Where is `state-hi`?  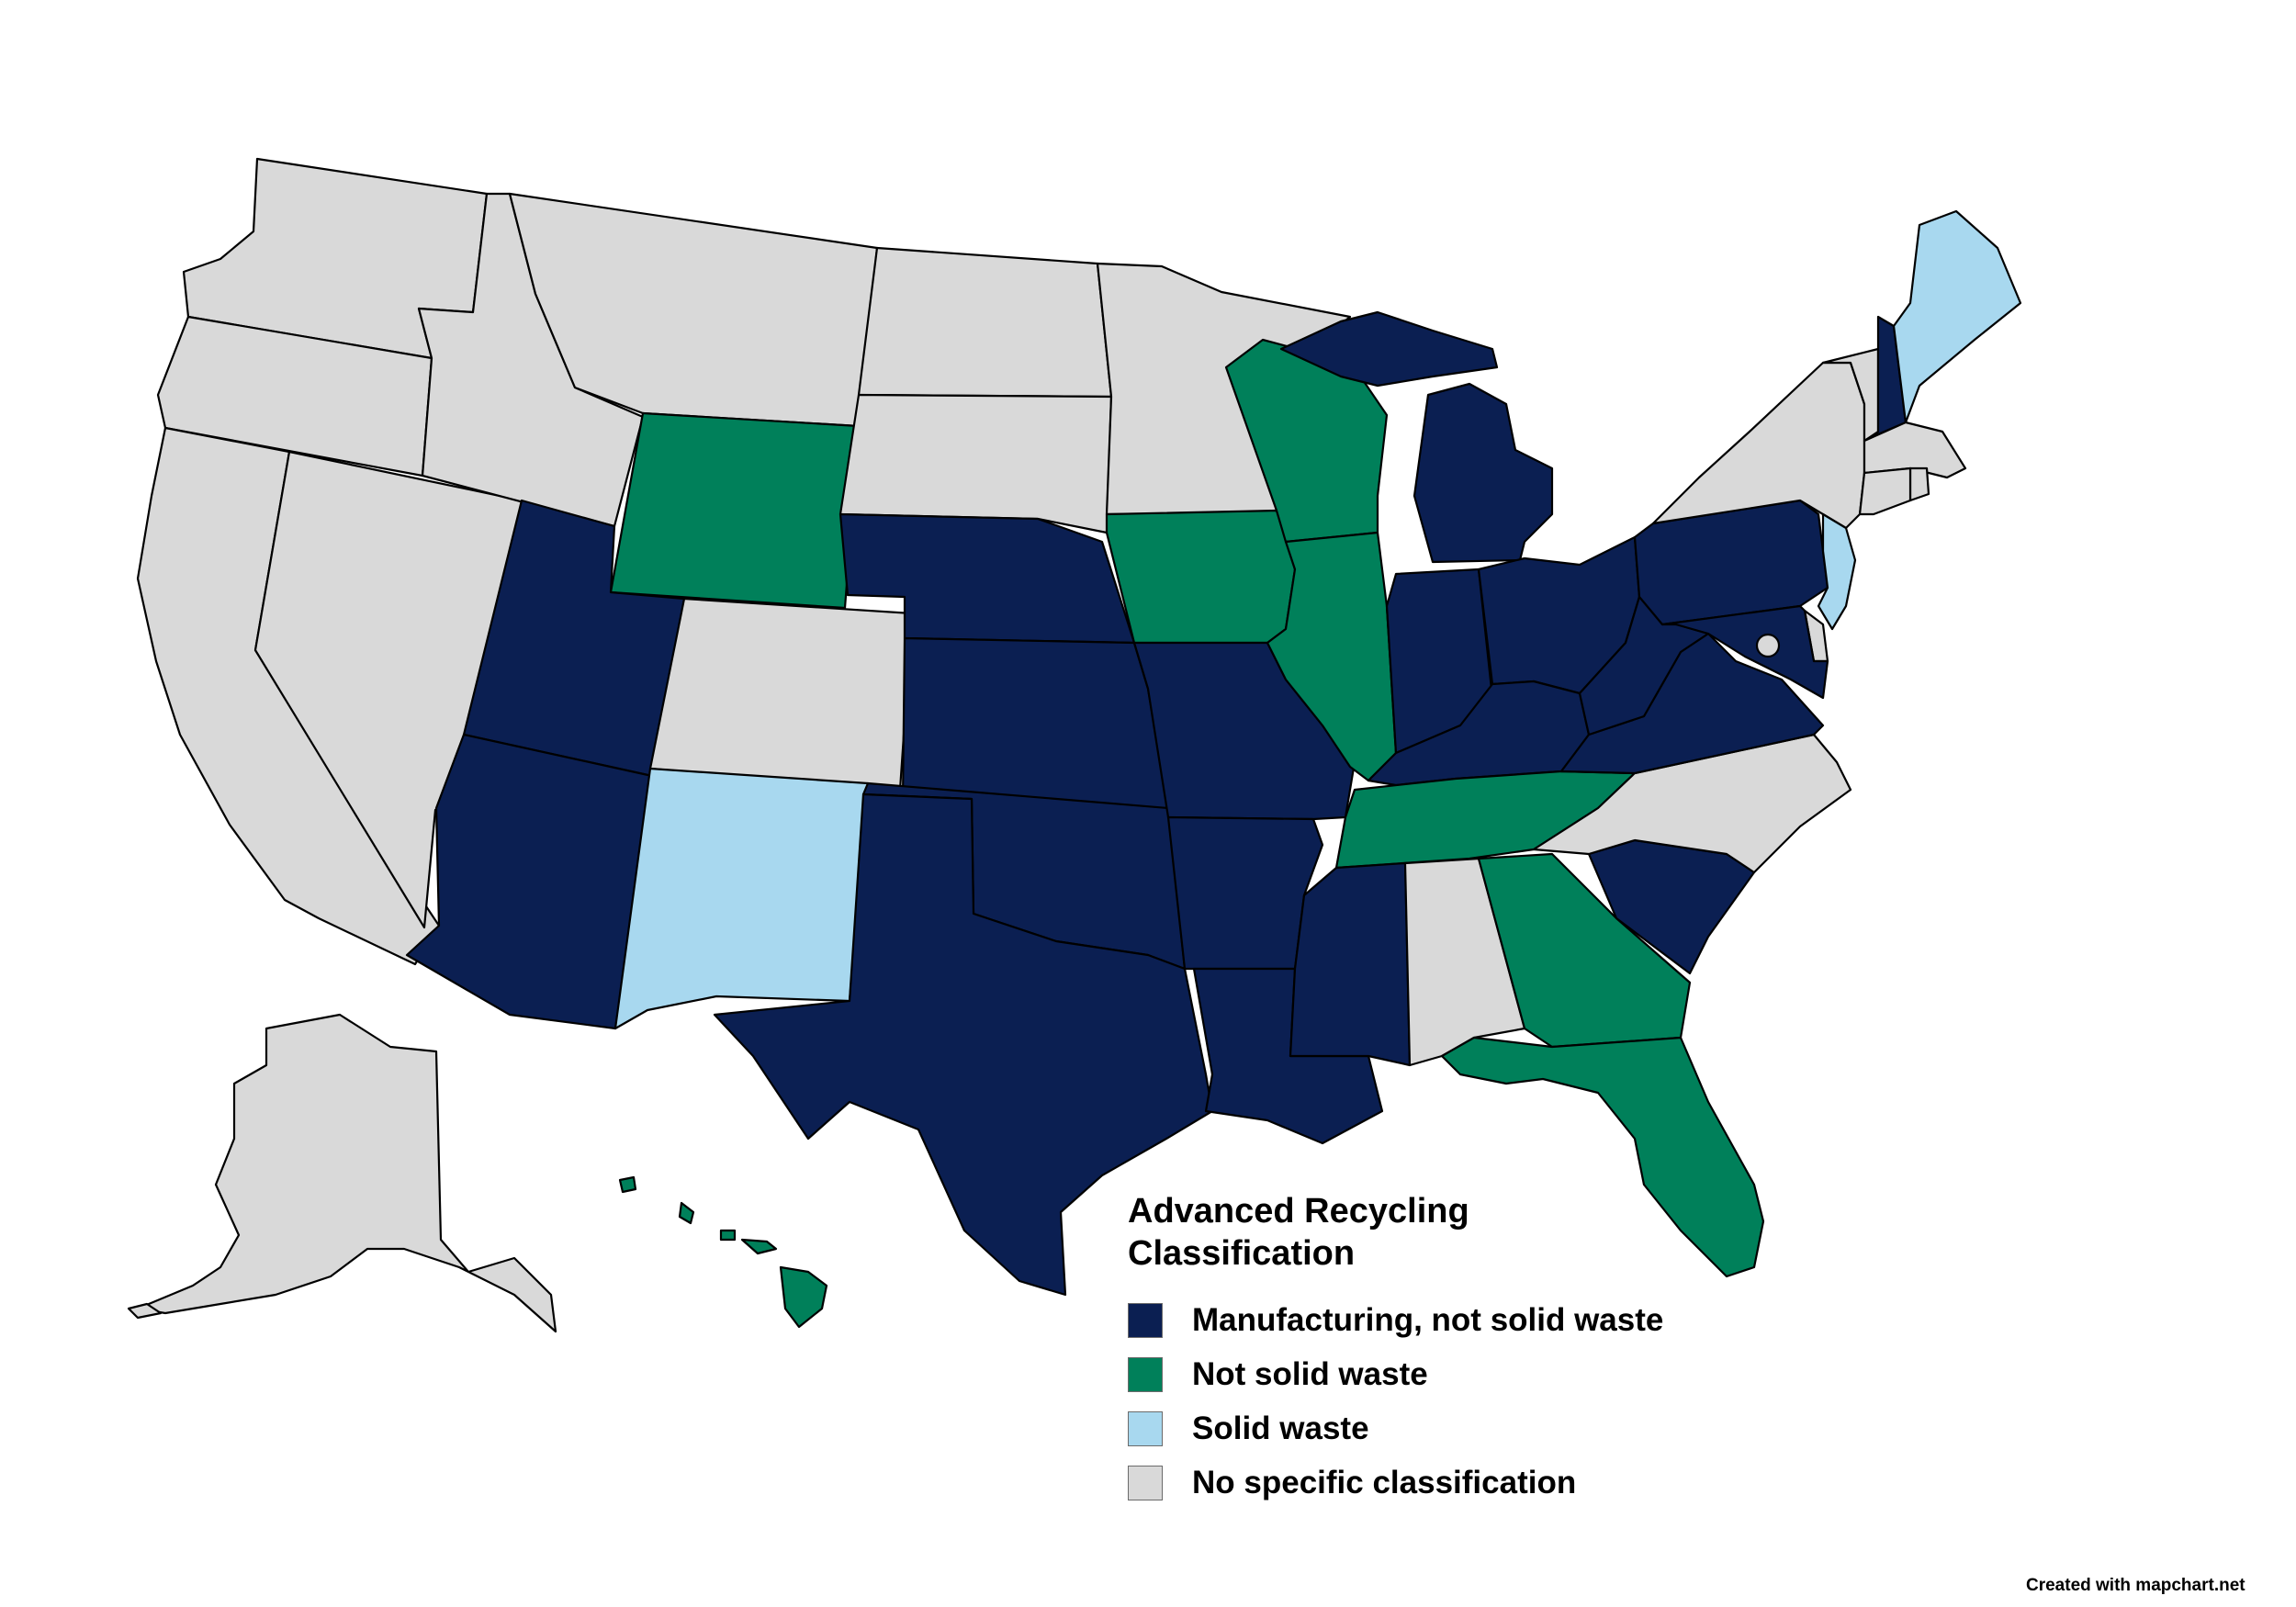
state-hi is located at coordinates (723, 1252).